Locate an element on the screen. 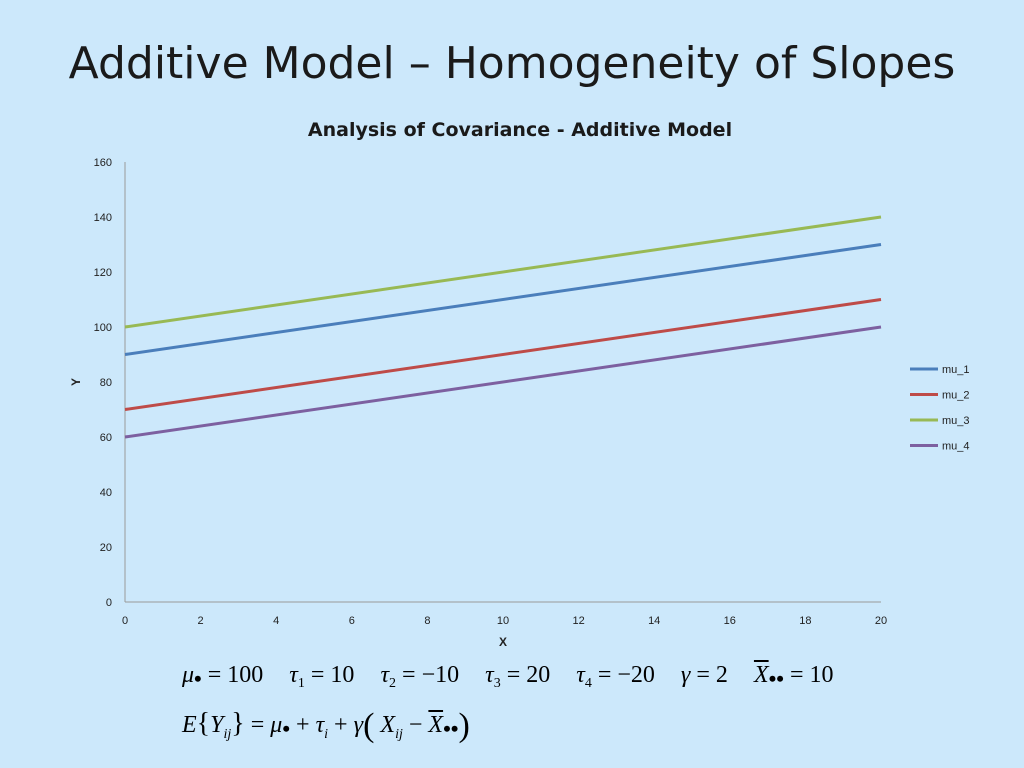 The width and height of the screenshot is (1024, 768). response-var: Y is located at coordinates (217, 725).